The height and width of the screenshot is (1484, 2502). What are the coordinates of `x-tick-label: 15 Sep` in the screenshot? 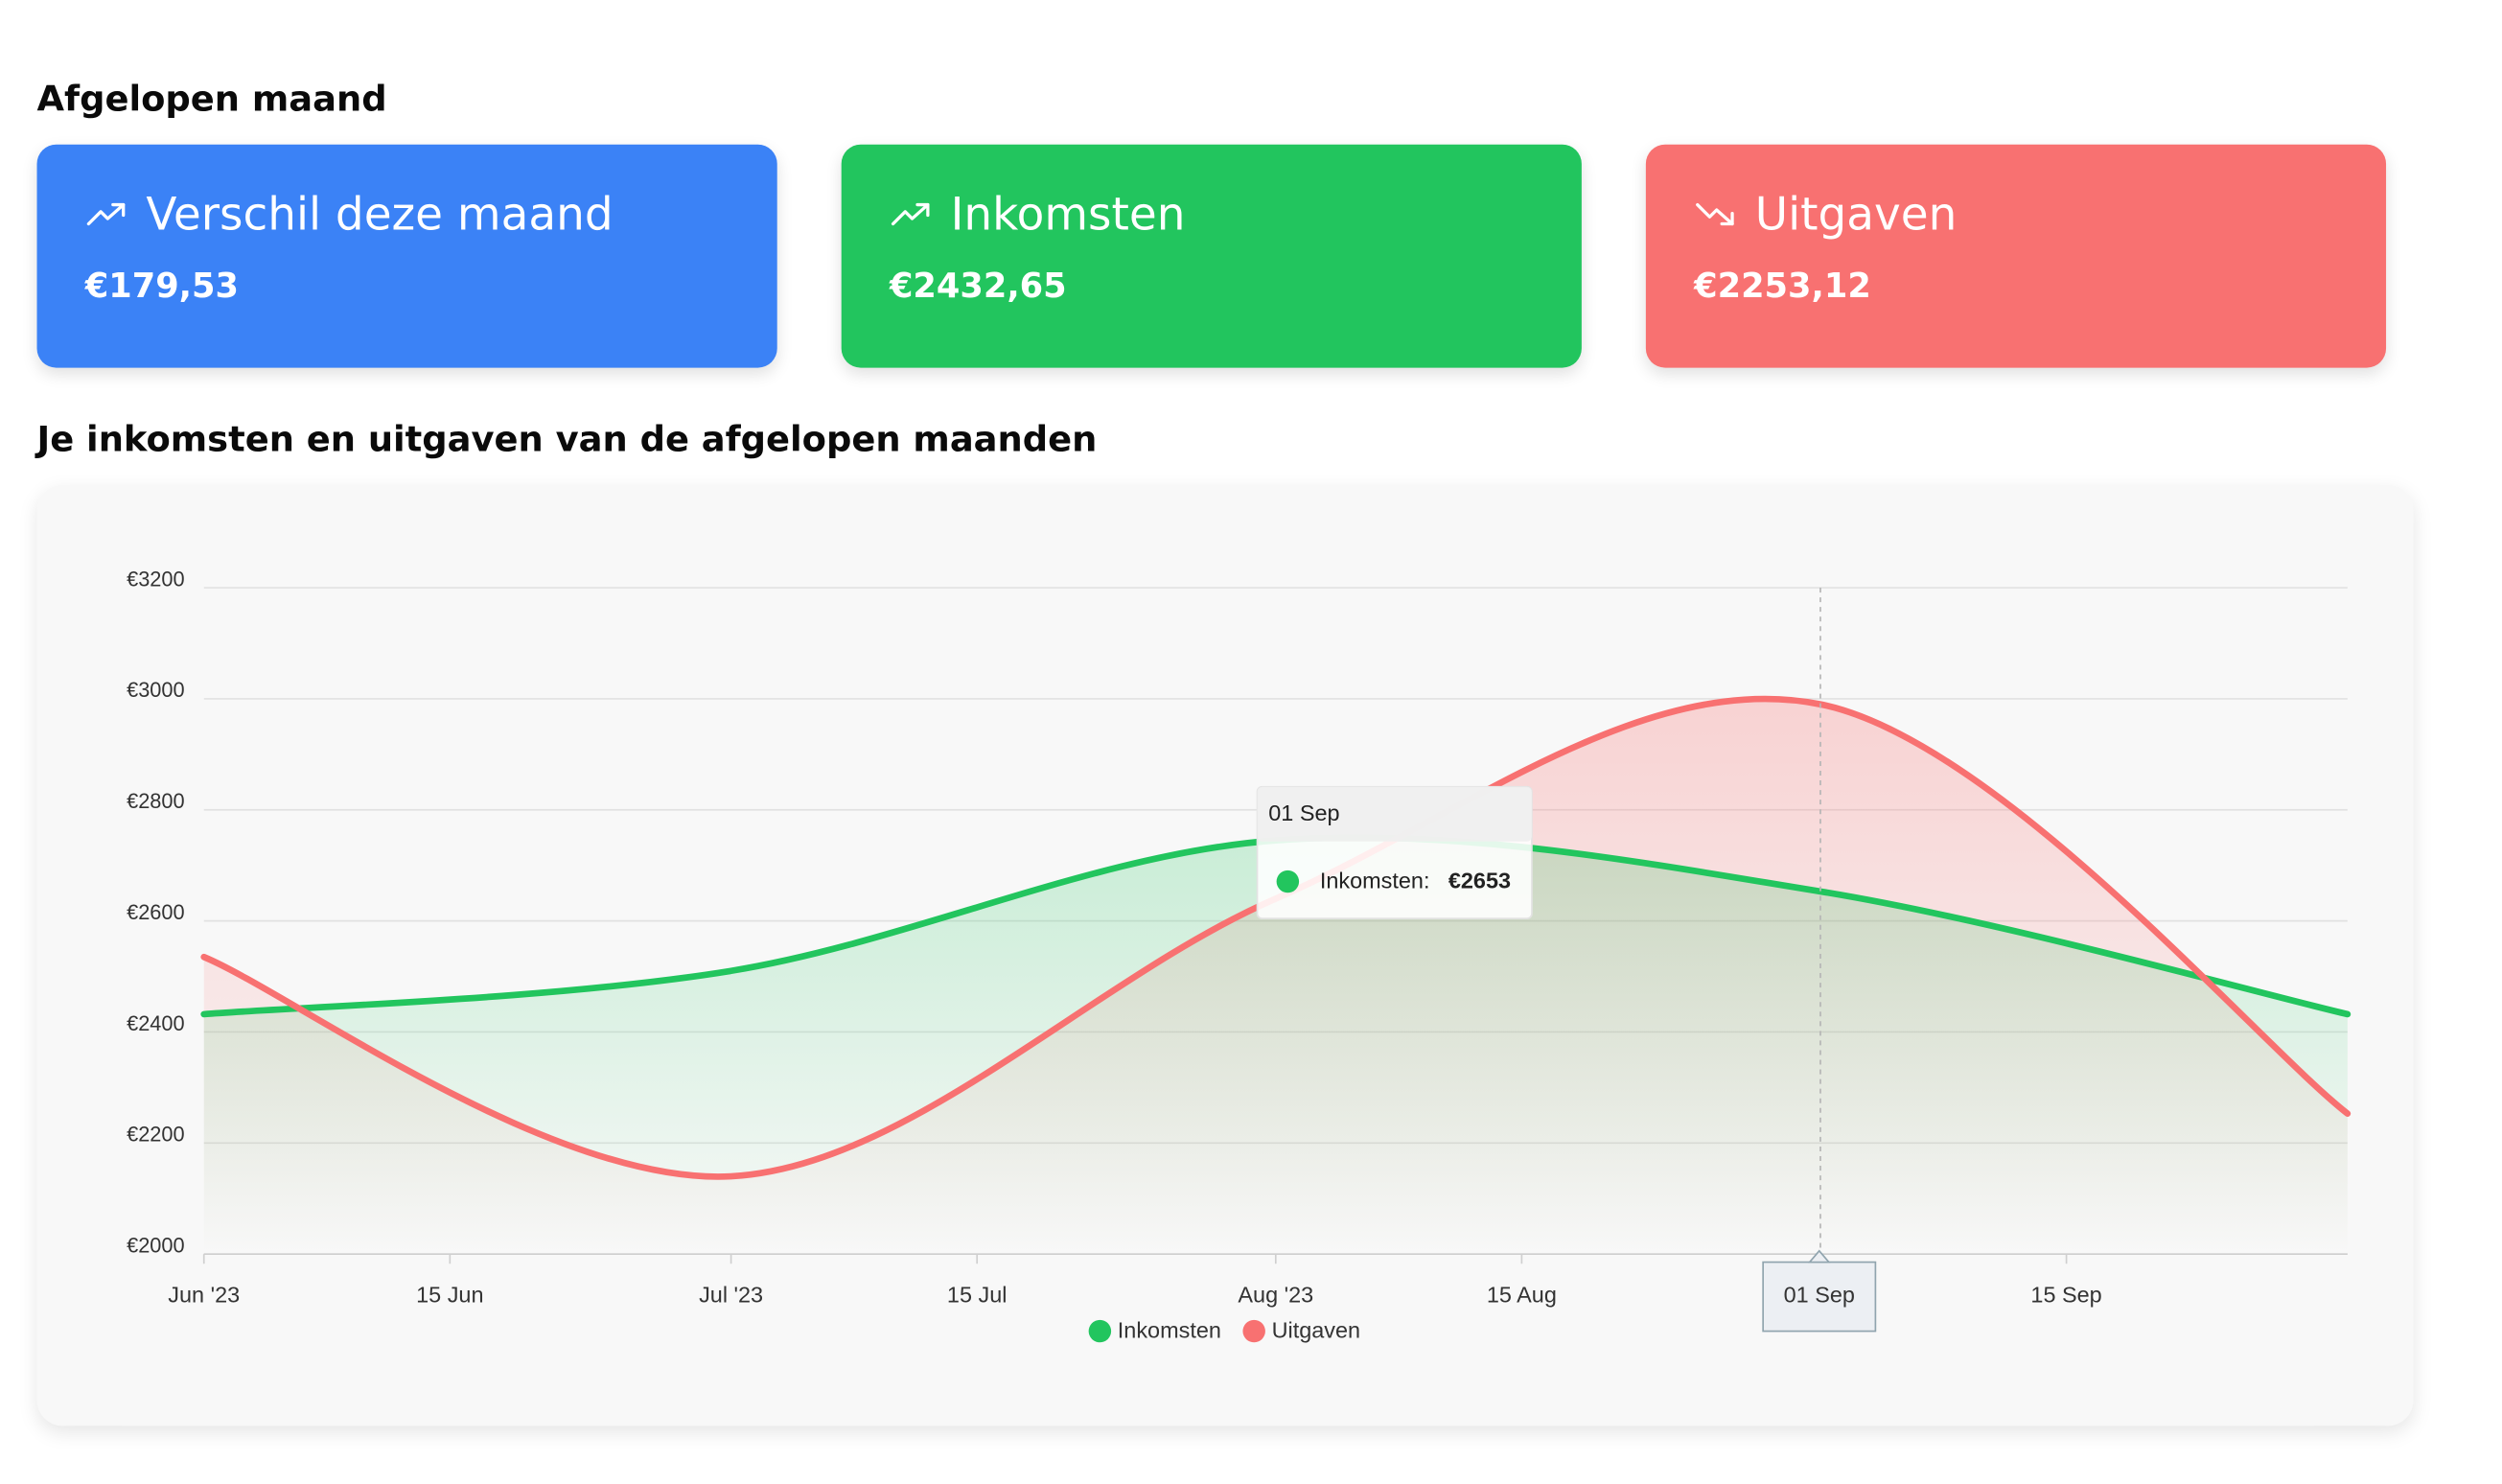 It's located at (2065, 1294).